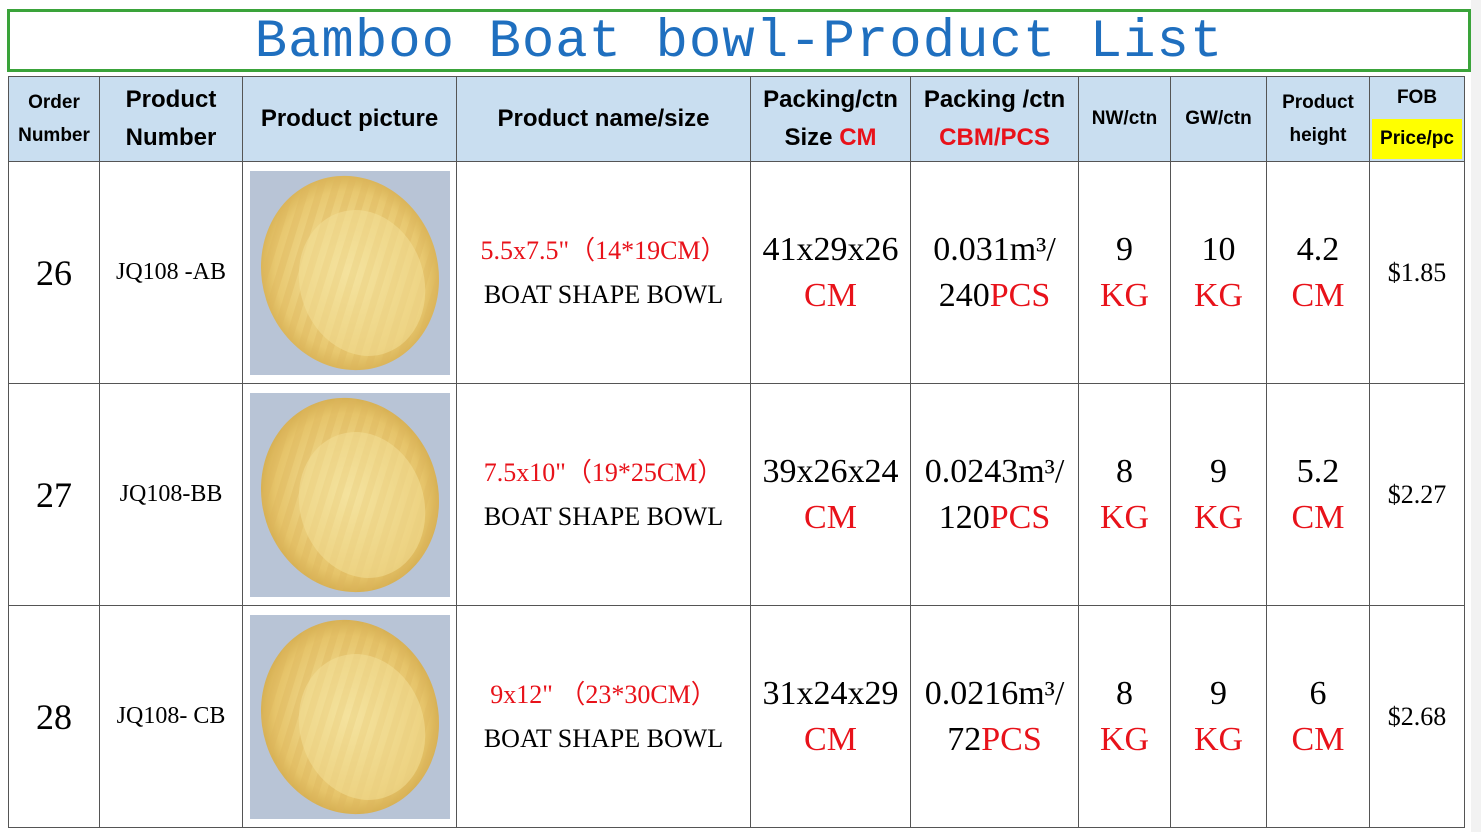 The width and height of the screenshot is (1481, 832). I want to click on cbm-cell: 0.031m³/ 240PCS, so click(994, 272).